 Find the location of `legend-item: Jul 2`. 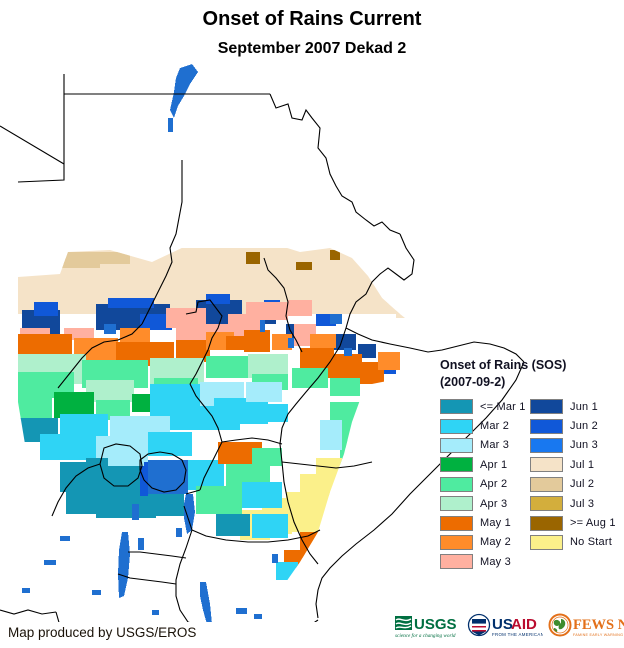

legend-item: Jul 2 is located at coordinates (575, 484).